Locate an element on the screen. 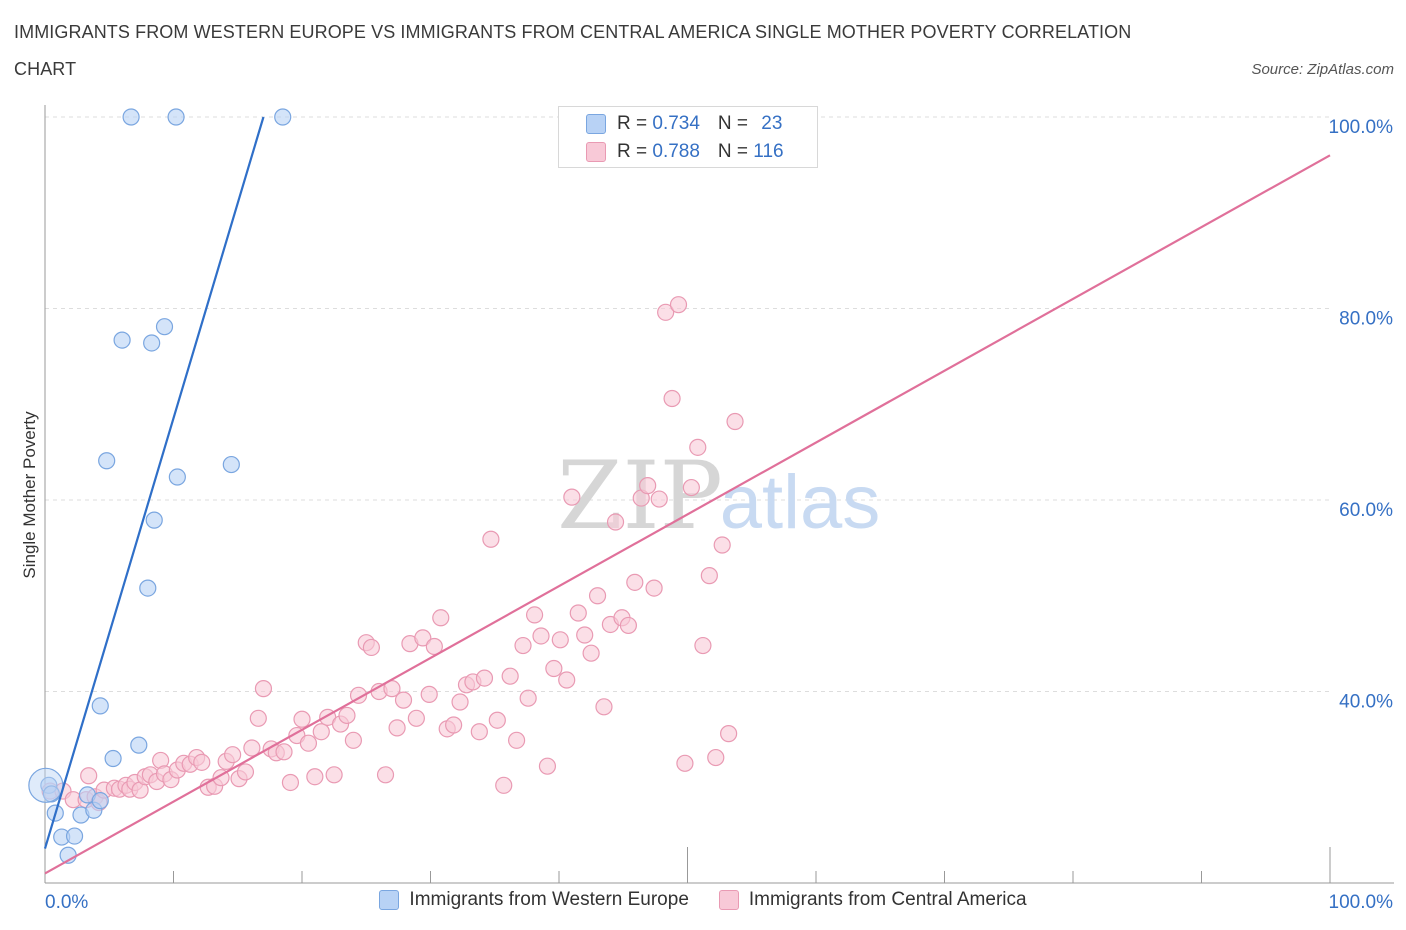 The image size is (1406, 930). legend-swatch-blue is located at coordinates (389, 900).